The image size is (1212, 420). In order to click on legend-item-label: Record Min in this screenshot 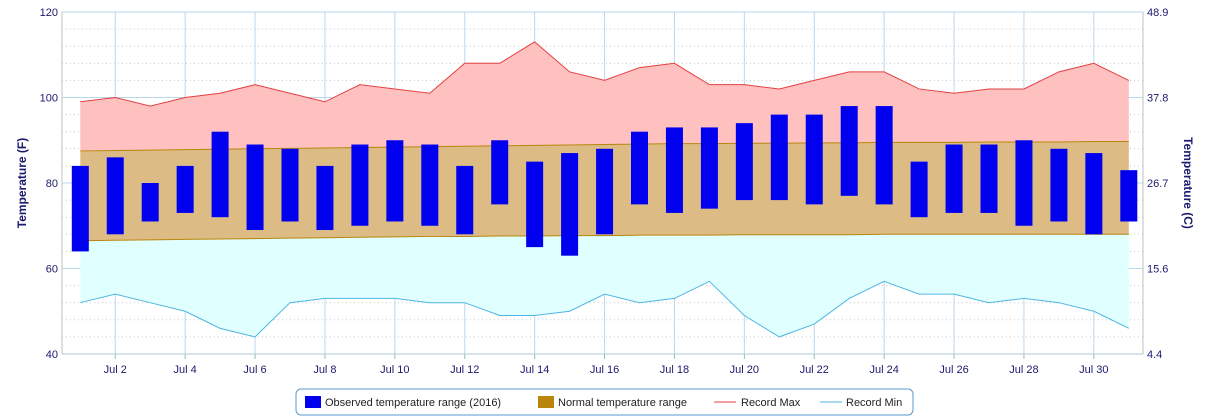, I will do `click(874, 403)`.